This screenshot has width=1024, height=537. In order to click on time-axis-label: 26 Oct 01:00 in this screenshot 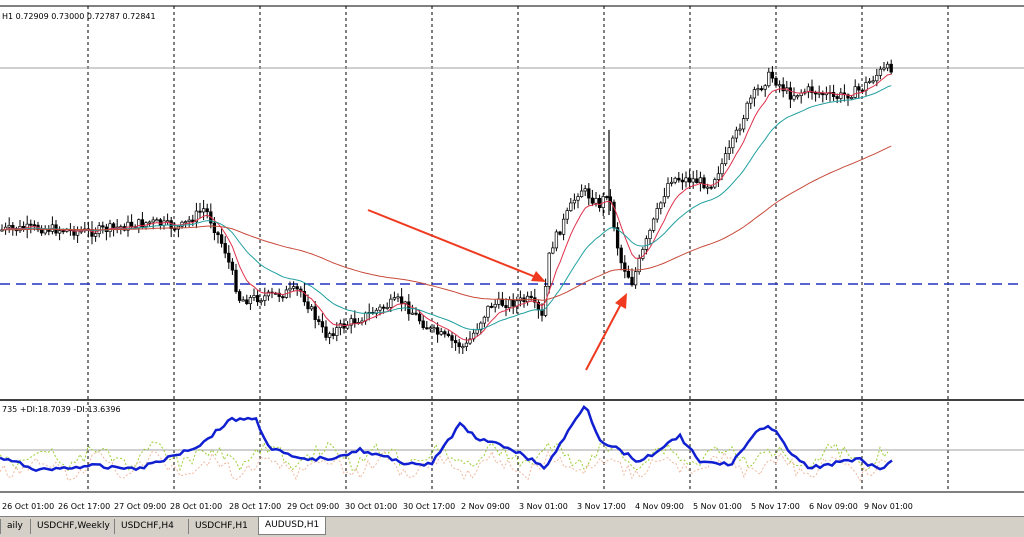, I will do `click(28, 506)`.